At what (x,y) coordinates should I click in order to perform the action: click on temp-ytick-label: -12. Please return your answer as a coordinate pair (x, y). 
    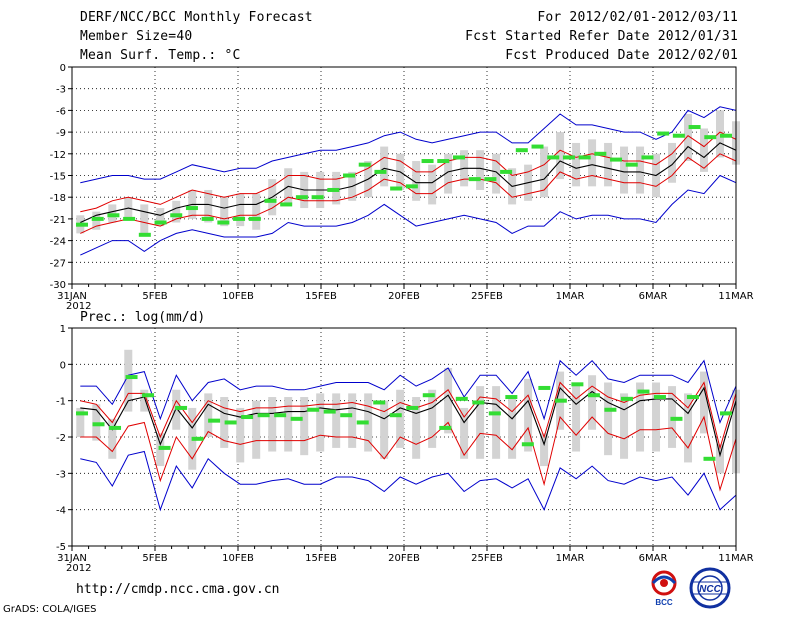
    Looking at the image, I should click on (58, 155).